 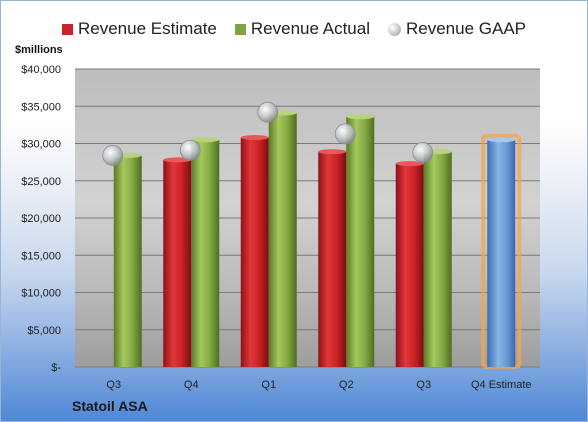 I want to click on y-tick-label: $35,000, so click(x=41, y=107).